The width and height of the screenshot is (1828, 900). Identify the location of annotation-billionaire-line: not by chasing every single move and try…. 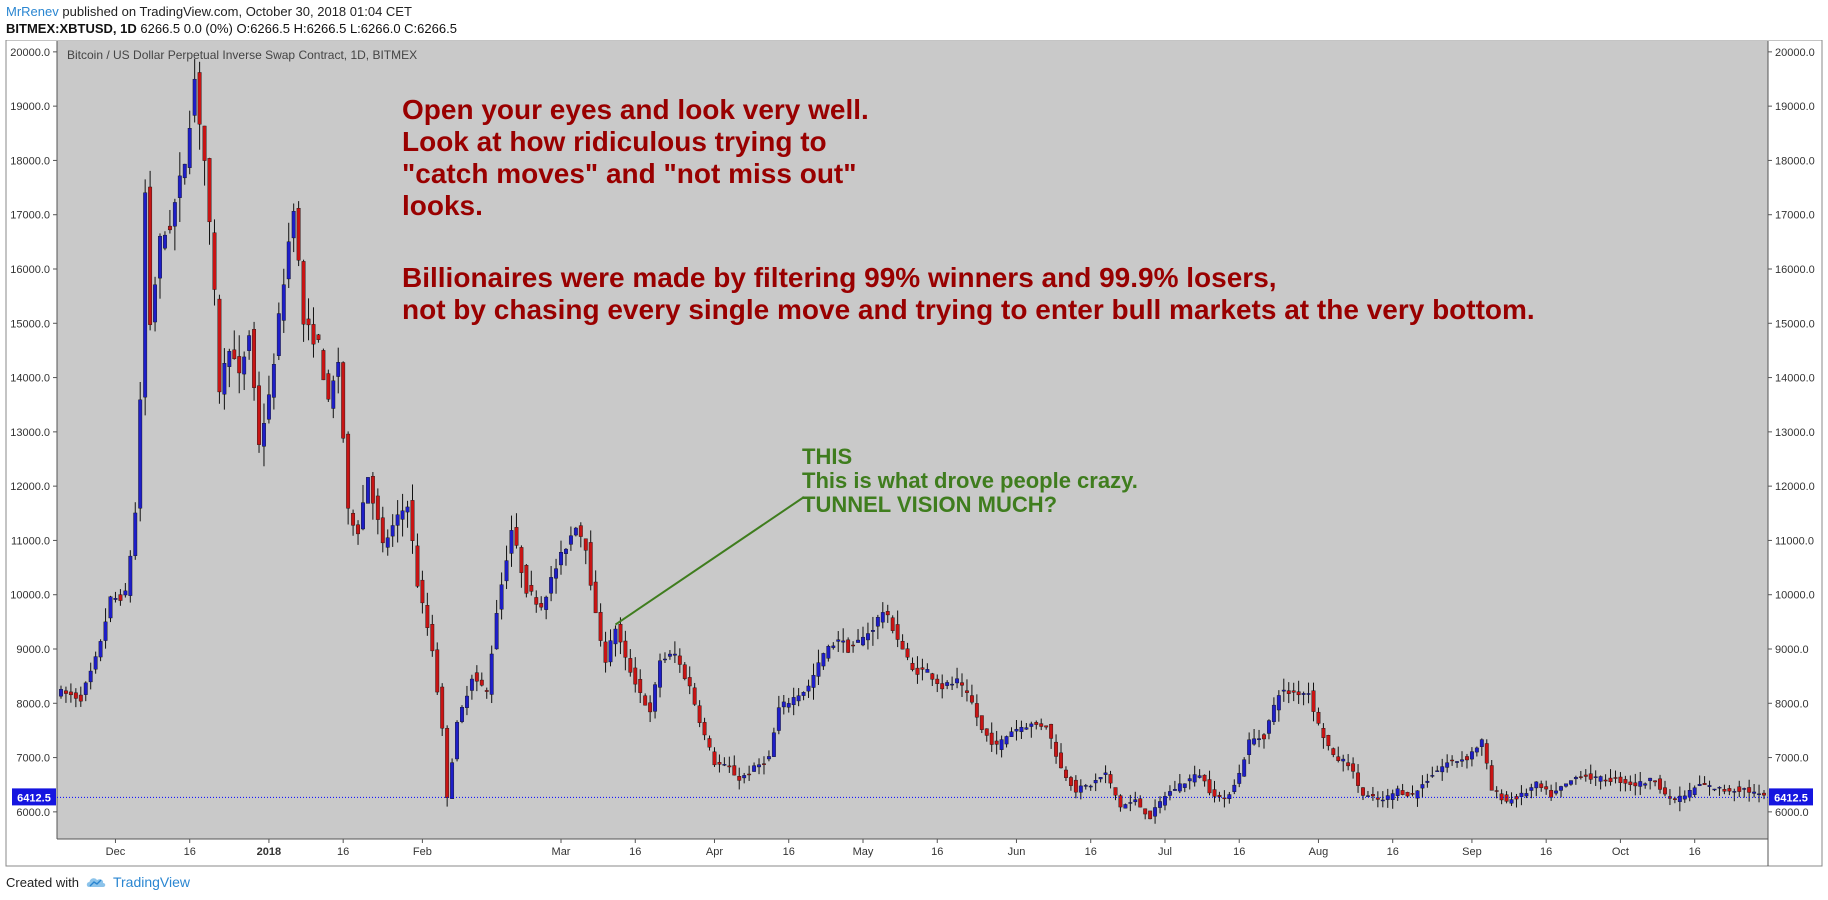
(968, 309).